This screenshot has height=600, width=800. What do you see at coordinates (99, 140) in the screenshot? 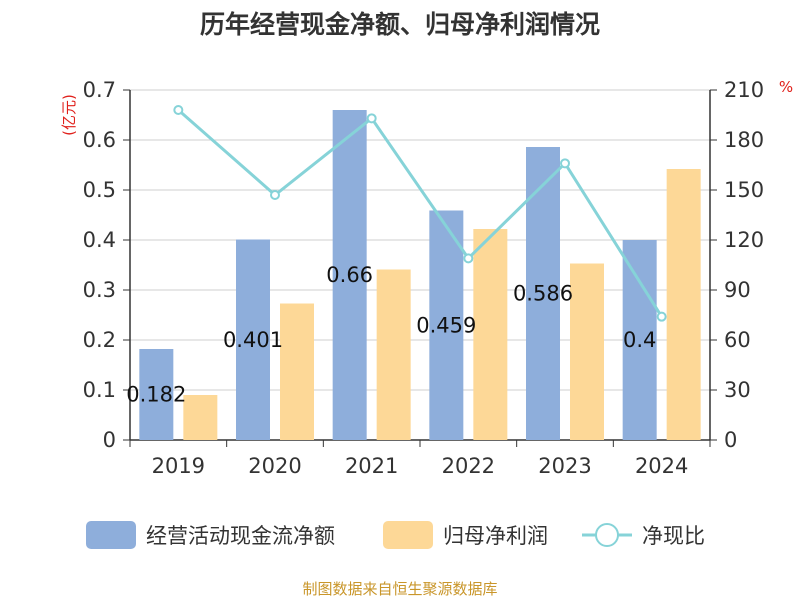
I see `left-axis-tick-label: 0.6` at bounding box center [99, 140].